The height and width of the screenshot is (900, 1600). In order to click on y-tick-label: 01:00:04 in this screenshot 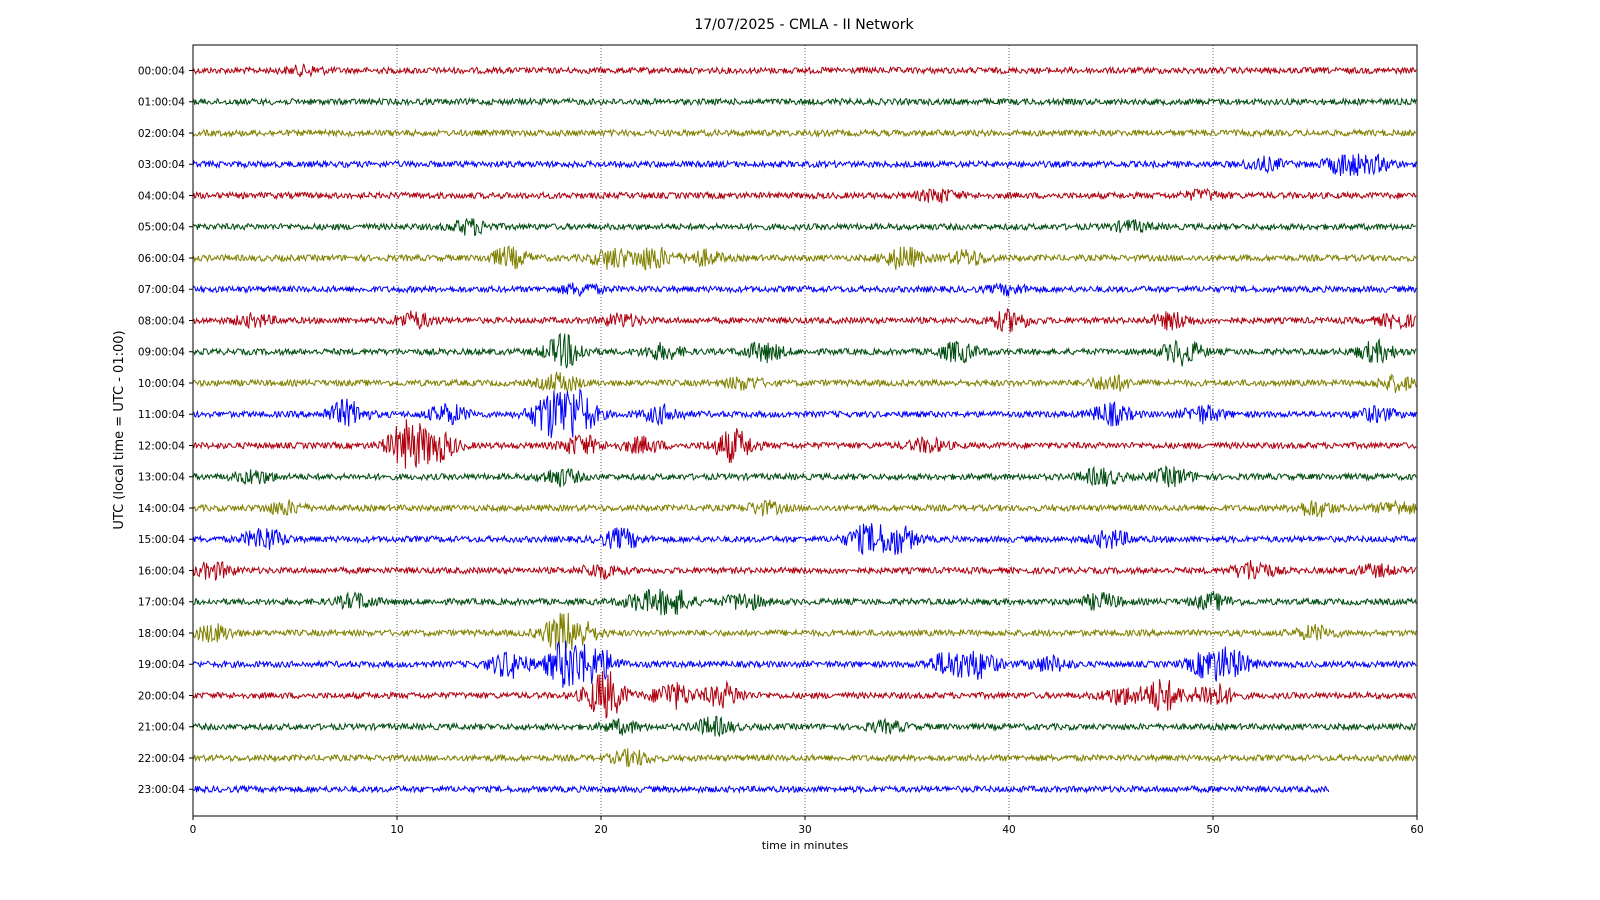, I will do `click(161, 103)`.